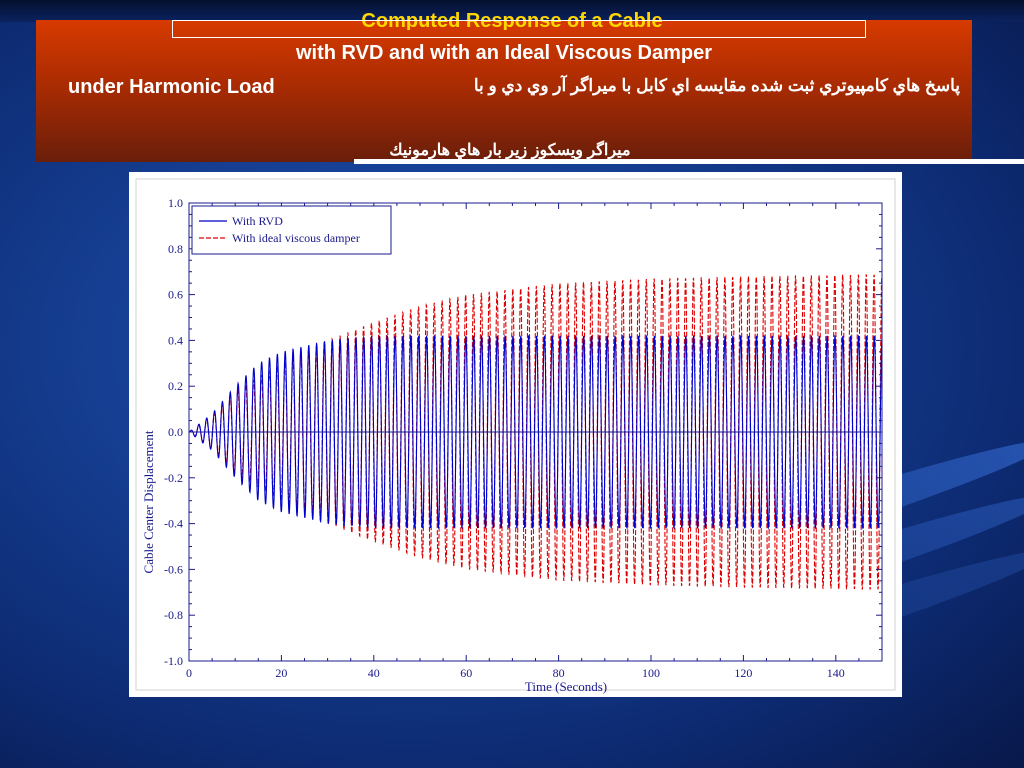 The height and width of the screenshot is (768, 1024). Describe the element at coordinates (257, 221) in the screenshot. I see `legend-label-with-rvd: With RVD` at that location.